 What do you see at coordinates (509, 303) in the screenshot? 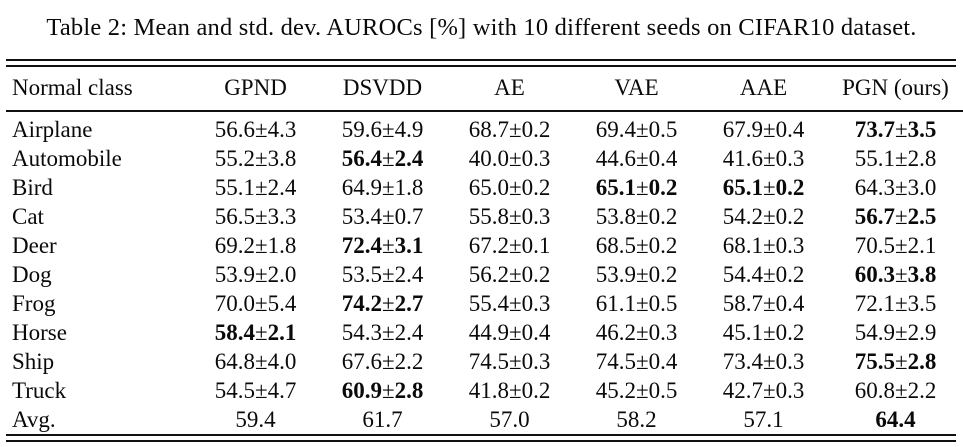
I see `value-cell: 55.4±0.3` at bounding box center [509, 303].